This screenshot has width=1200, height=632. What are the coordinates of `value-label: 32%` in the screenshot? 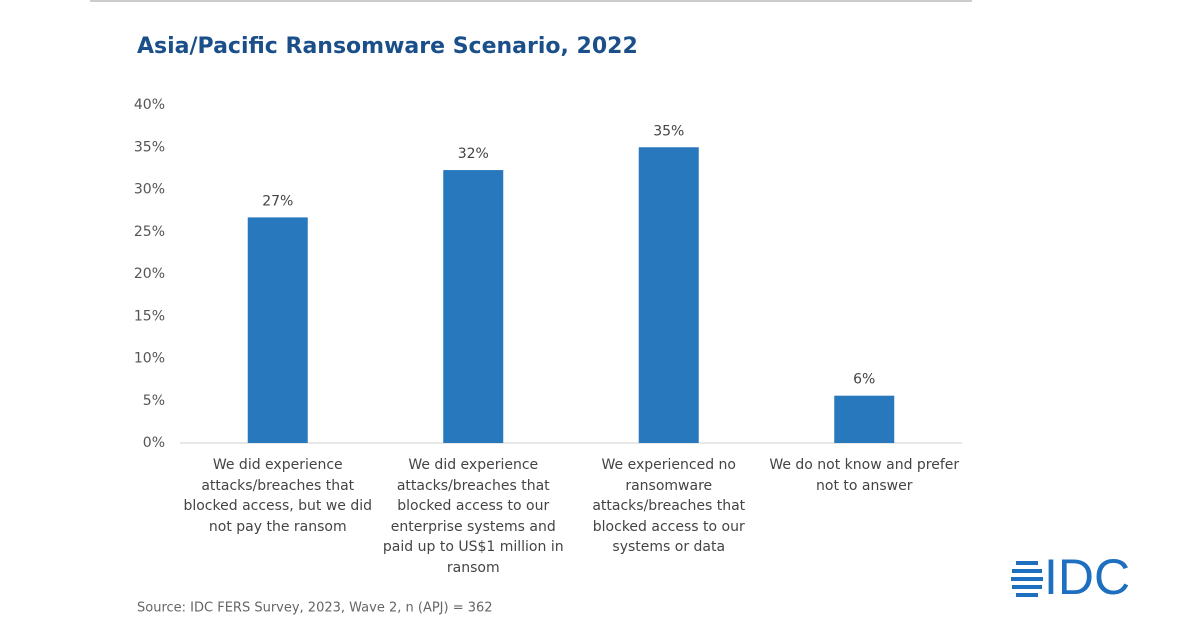 It's located at (473, 154).